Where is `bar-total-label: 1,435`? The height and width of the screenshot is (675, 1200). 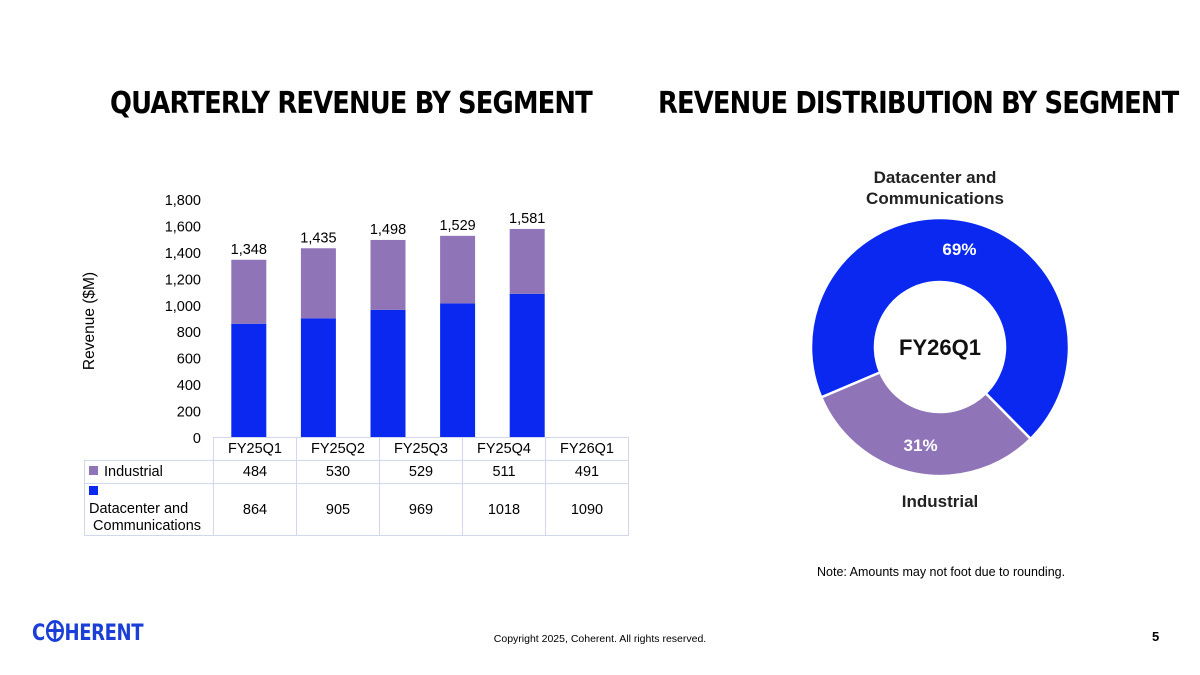
bar-total-label: 1,435 is located at coordinates (318, 238).